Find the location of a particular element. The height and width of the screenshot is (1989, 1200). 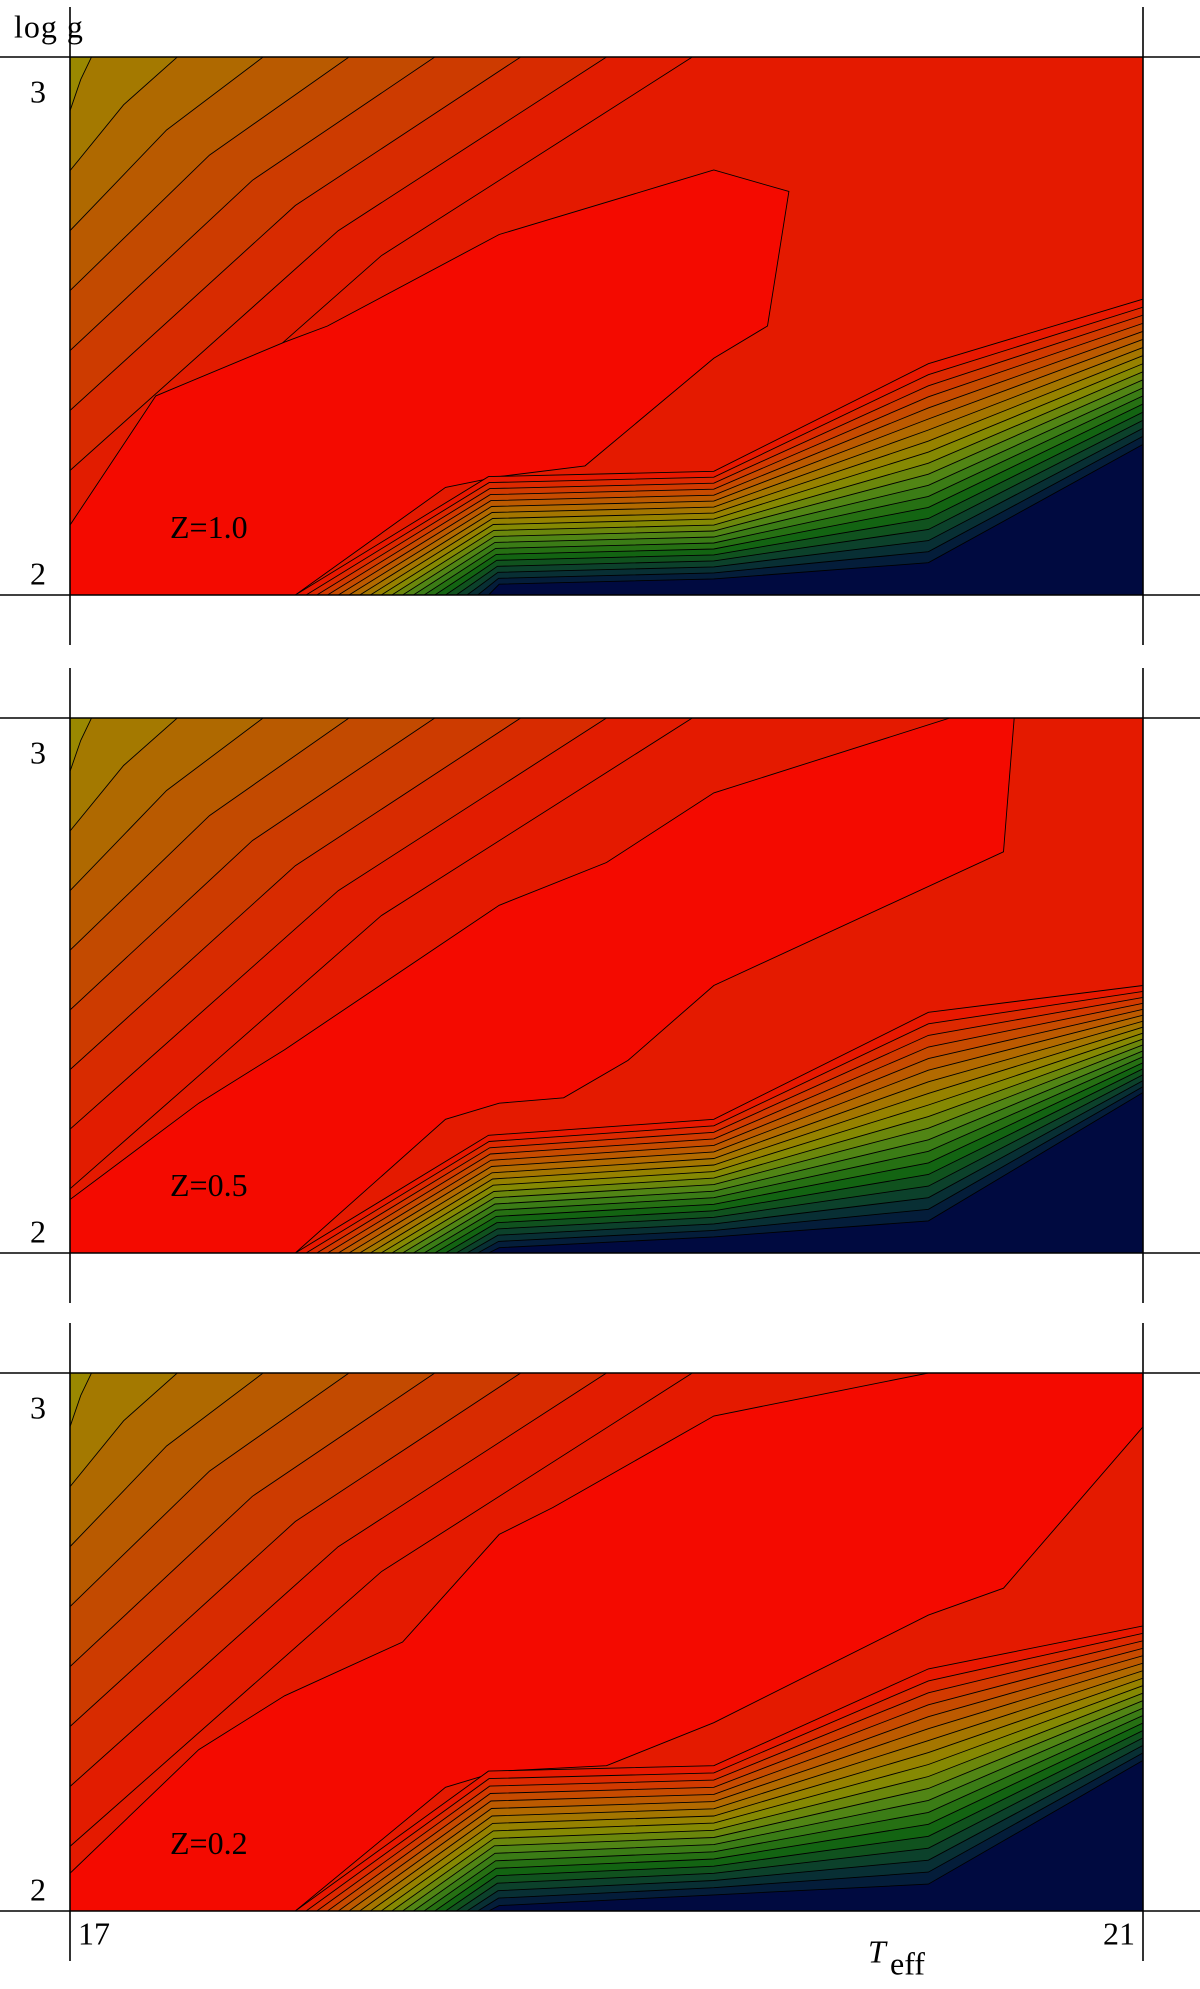

annotation: Z=0.5 is located at coordinates (209, 1185).